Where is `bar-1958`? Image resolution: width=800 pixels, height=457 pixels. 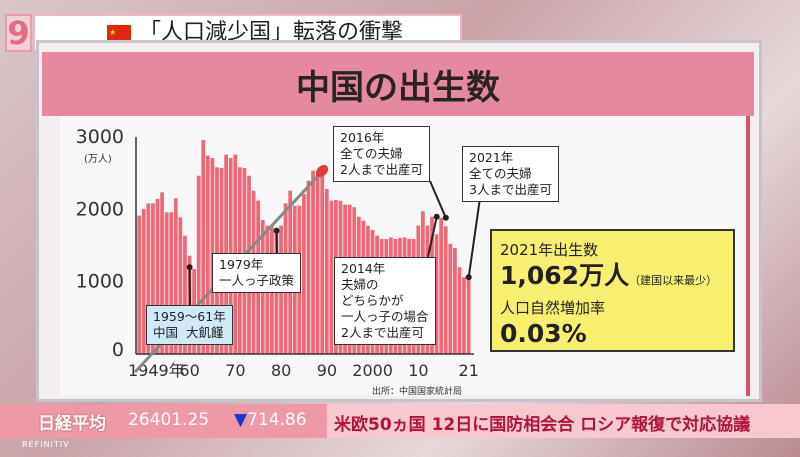 bar-1958 is located at coordinates (180, 285).